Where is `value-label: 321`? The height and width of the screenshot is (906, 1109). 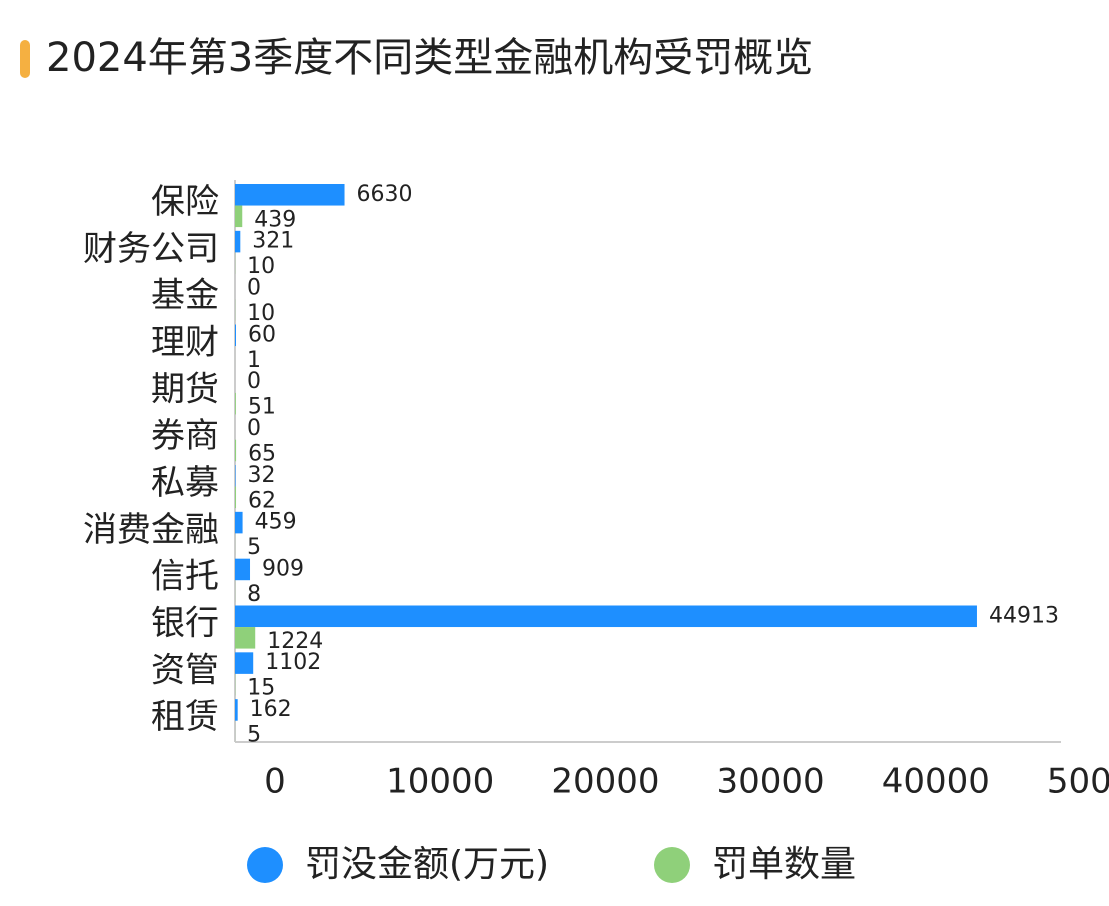
value-label: 321 is located at coordinates (273, 241).